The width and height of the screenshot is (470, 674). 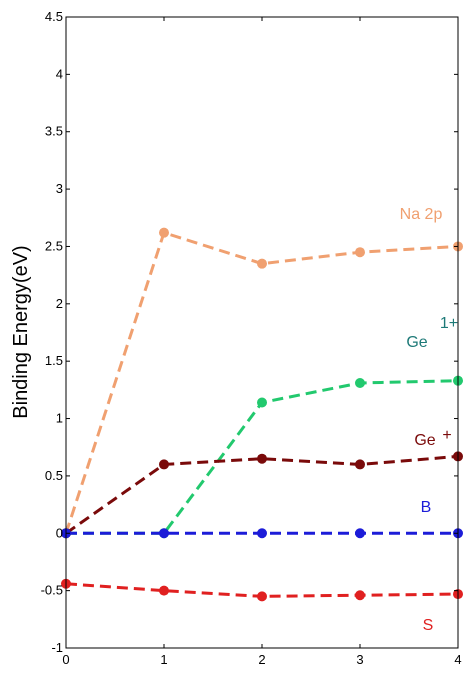 I want to click on y-tick-label: 1, so click(x=59, y=418).